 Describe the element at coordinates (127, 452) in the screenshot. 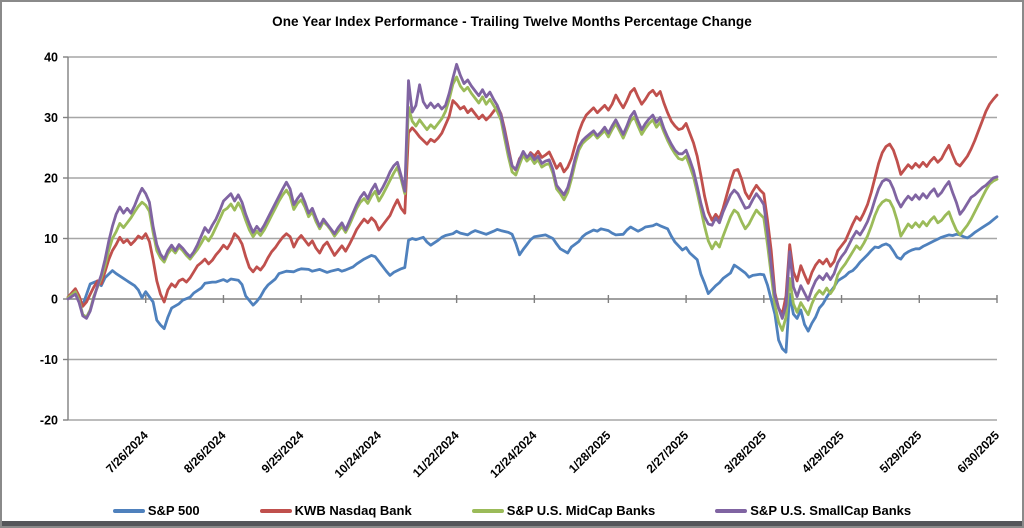

I see `x-tick-label: 7/26/2024` at that location.